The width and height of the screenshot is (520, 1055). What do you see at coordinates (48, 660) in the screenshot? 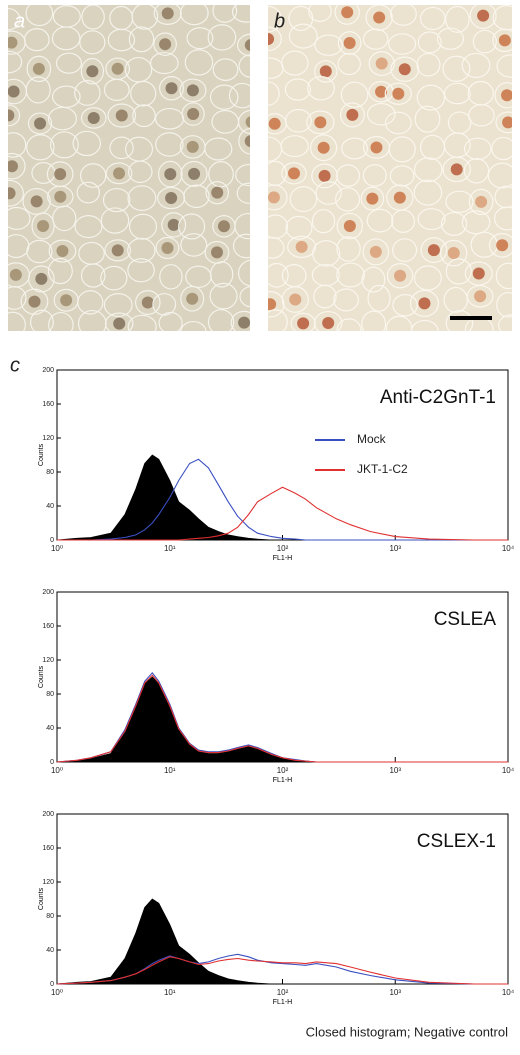
I see `y-tick-label: 120` at bounding box center [48, 660].